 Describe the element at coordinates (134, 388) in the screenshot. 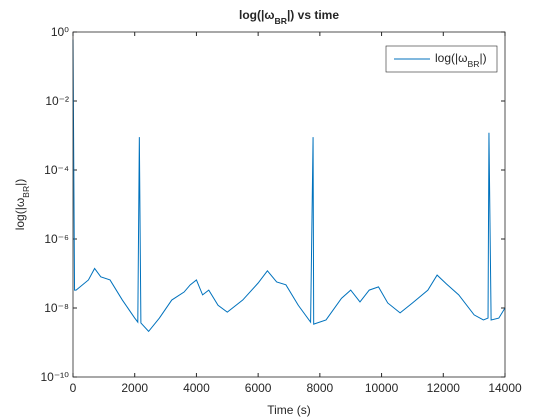

I see `x-tick-label: 2000` at that location.